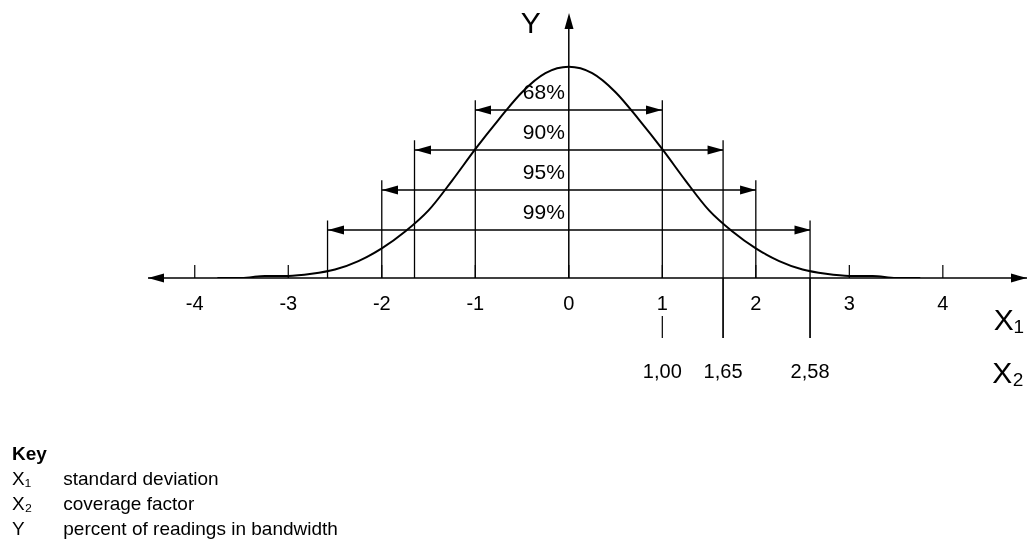  I want to click on x-axis-title: X₁, so click(1008, 320).